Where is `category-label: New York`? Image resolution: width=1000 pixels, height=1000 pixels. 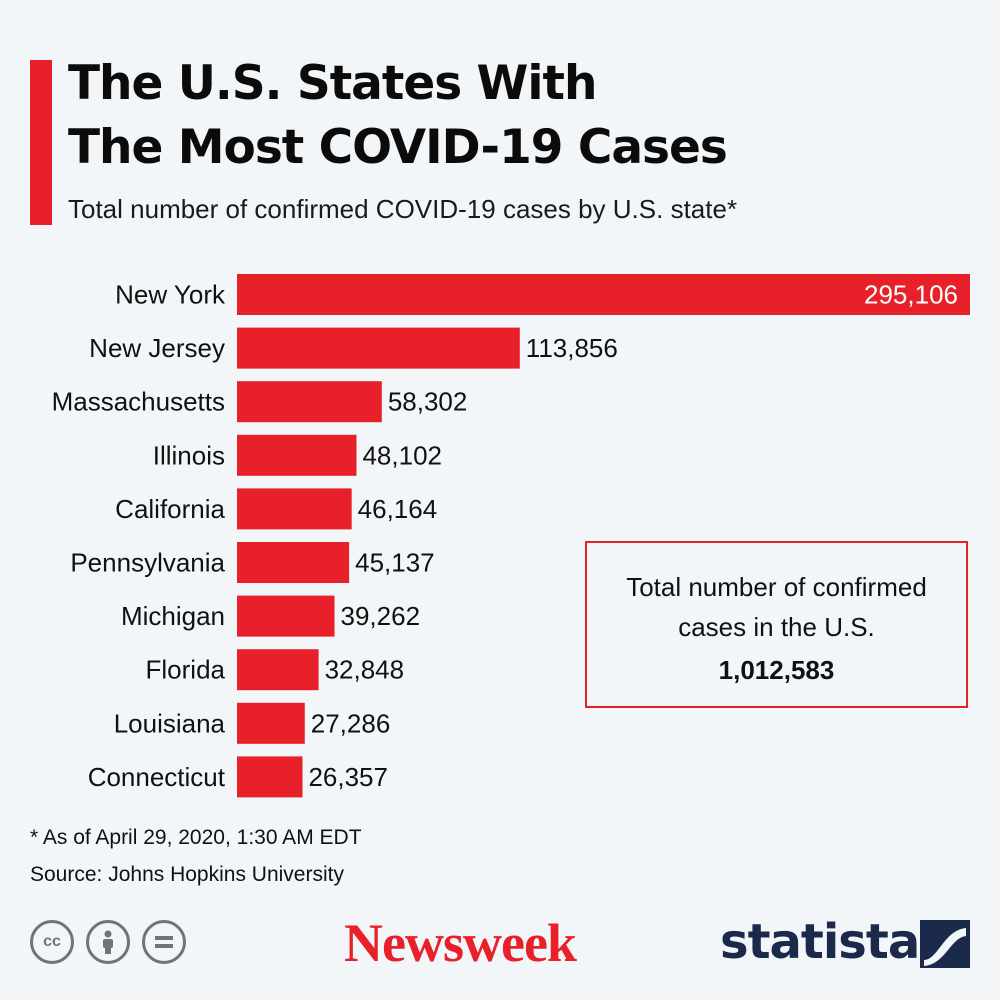 category-label: New York is located at coordinates (170, 295).